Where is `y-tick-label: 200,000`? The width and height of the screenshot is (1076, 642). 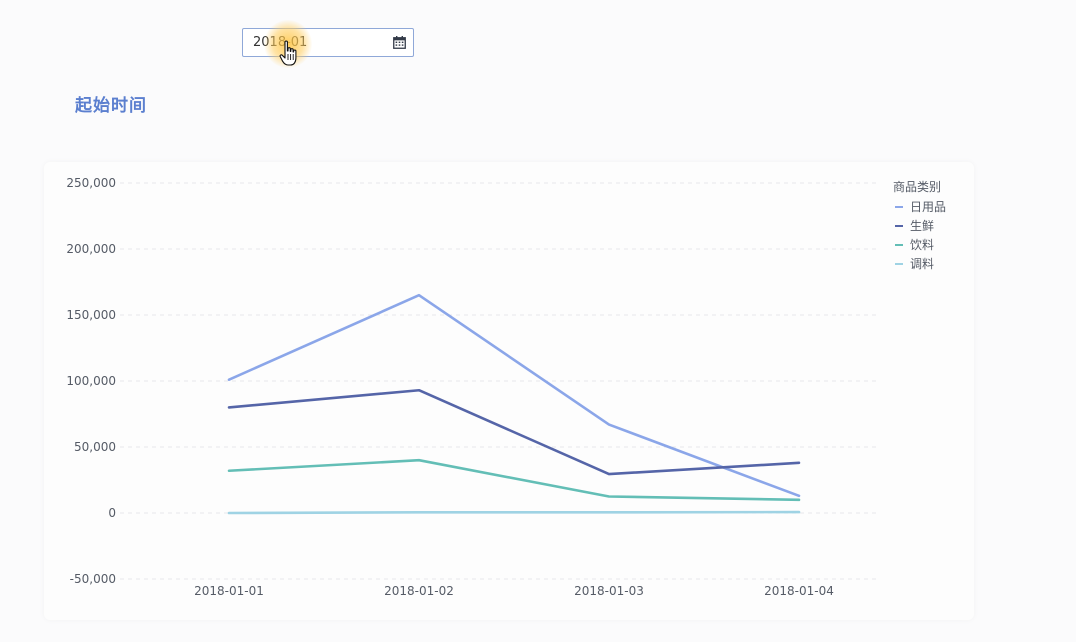 y-tick-label: 200,000 is located at coordinates (91, 249).